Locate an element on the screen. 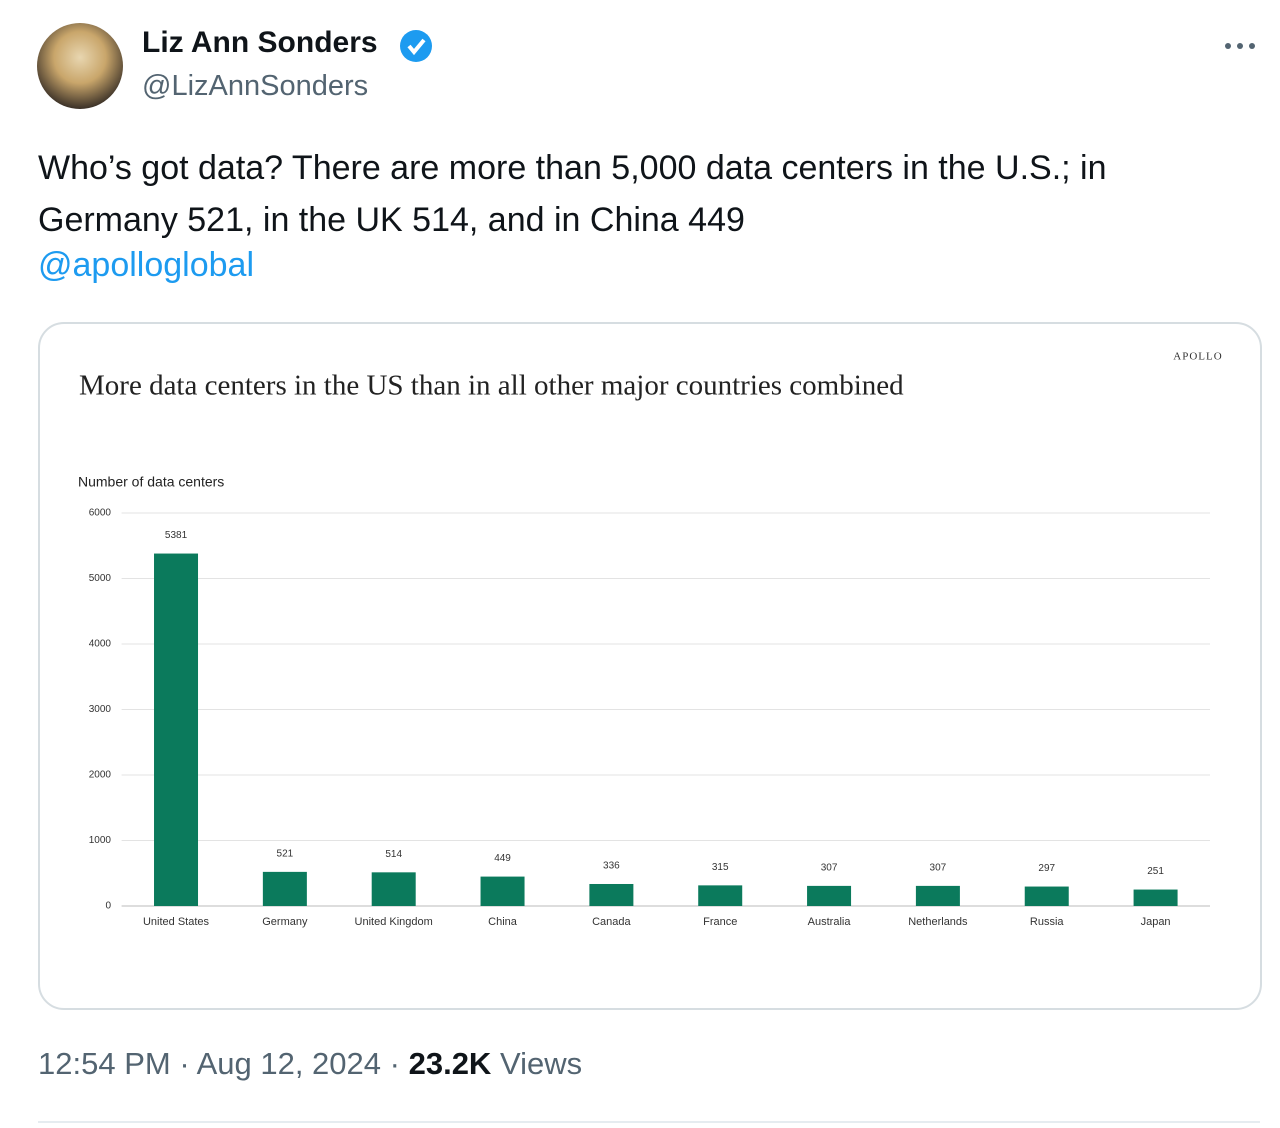  value-label: 521 is located at coordinates (285, 854).